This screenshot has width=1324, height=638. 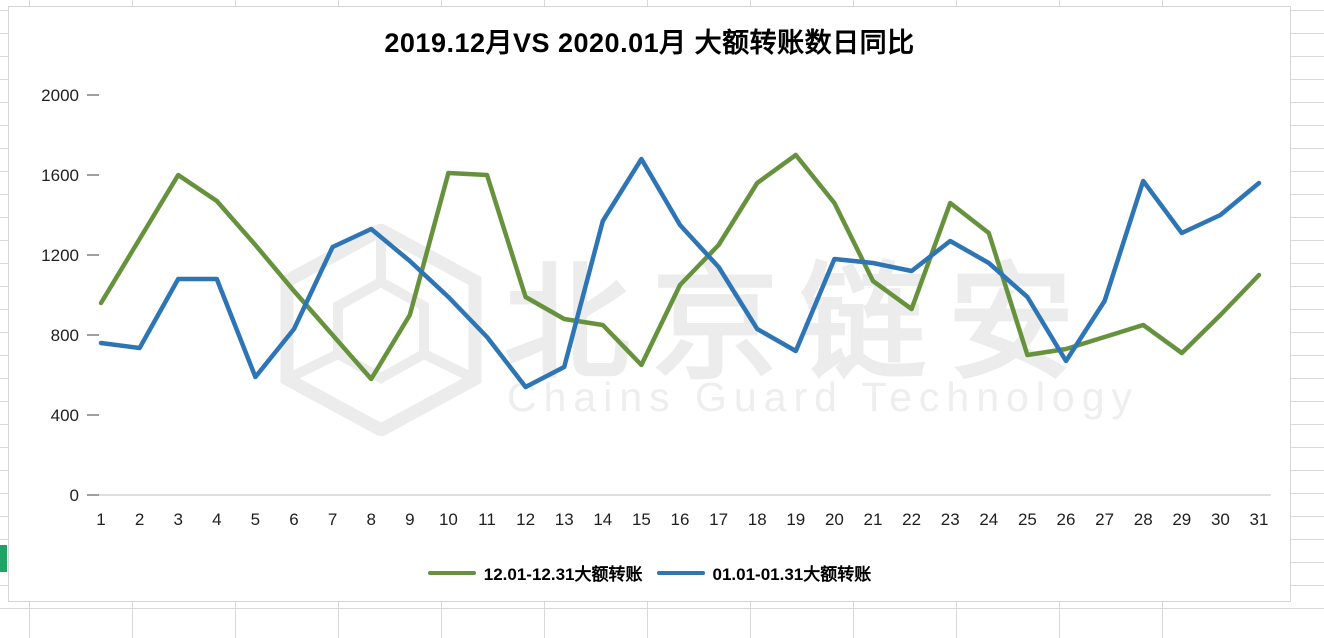 I want to click on svg-text: 24, so click(x=988, y=519).